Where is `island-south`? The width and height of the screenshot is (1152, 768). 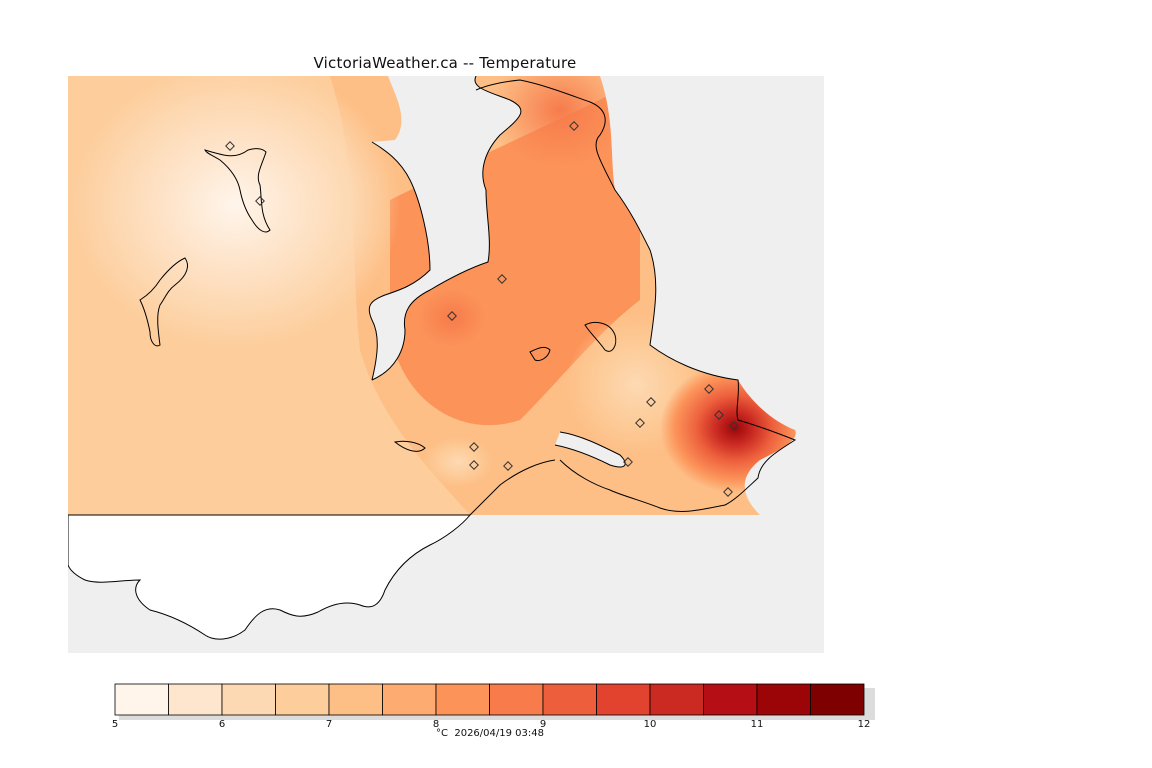
island-south is located at coordinates (409, 446).